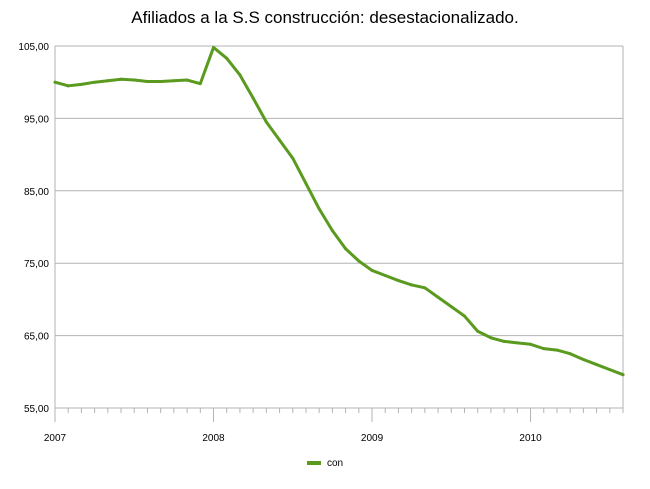  What do you see at coordinates (293, 438) in the screenshot?
I see `x-tick-labels: 2007 2008 2009 2010` at bounding box center [293, 438].